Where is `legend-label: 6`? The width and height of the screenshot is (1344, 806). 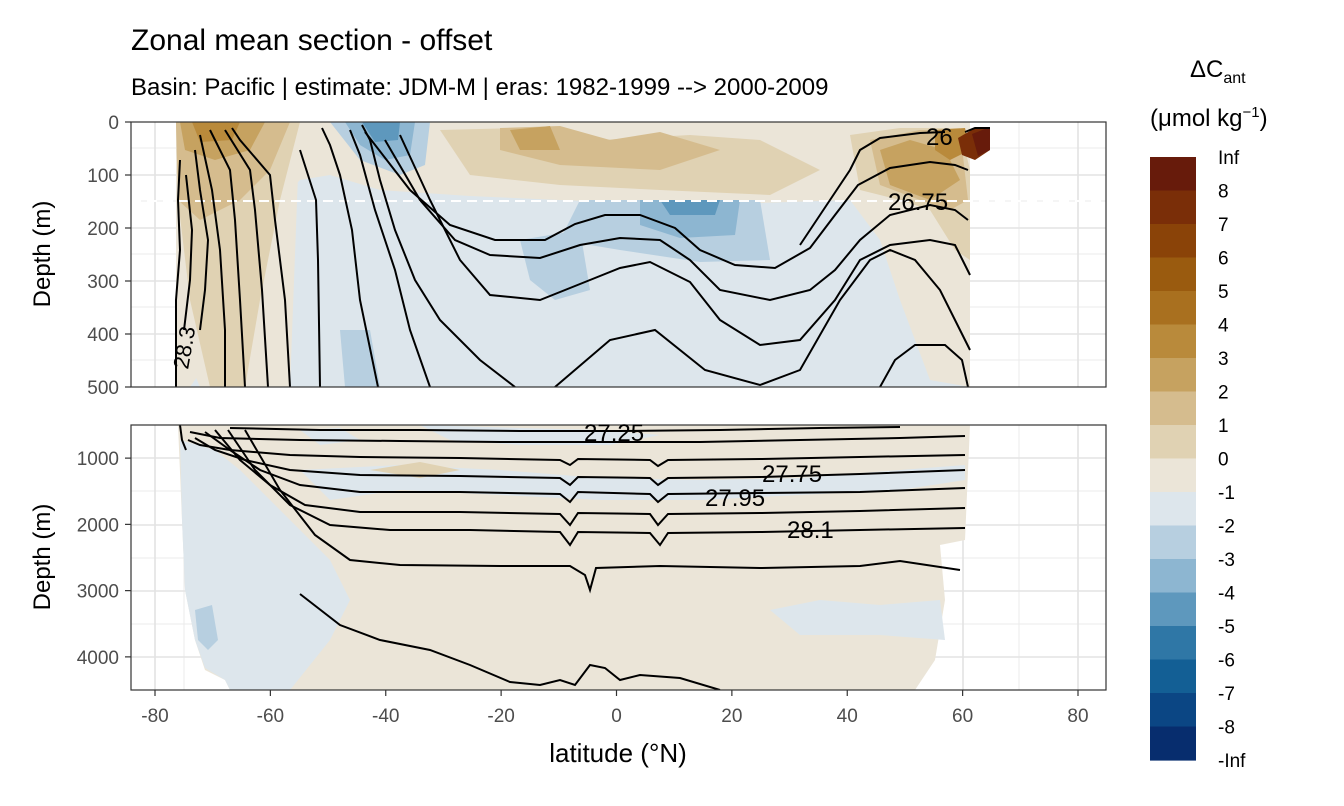 legend-label: 6 is located at coordinates (1223, 259).